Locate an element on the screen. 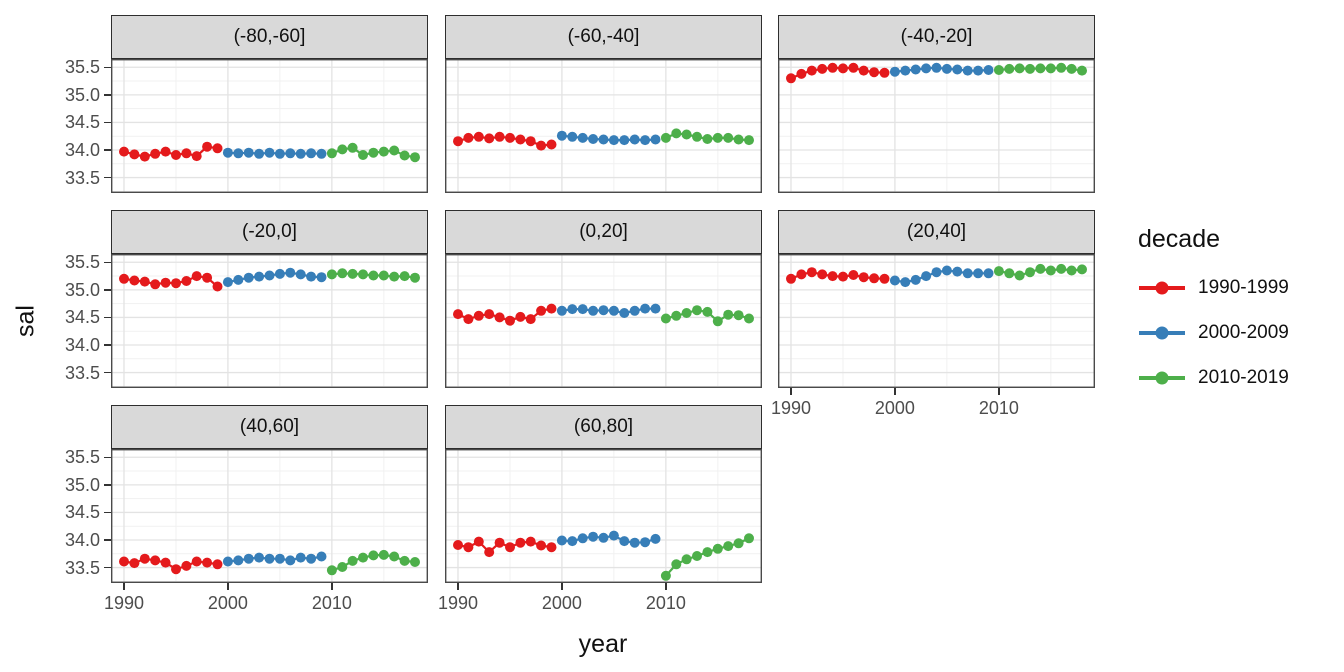  facet-strip: (-60,-40] is located at coordinates (603, 37).